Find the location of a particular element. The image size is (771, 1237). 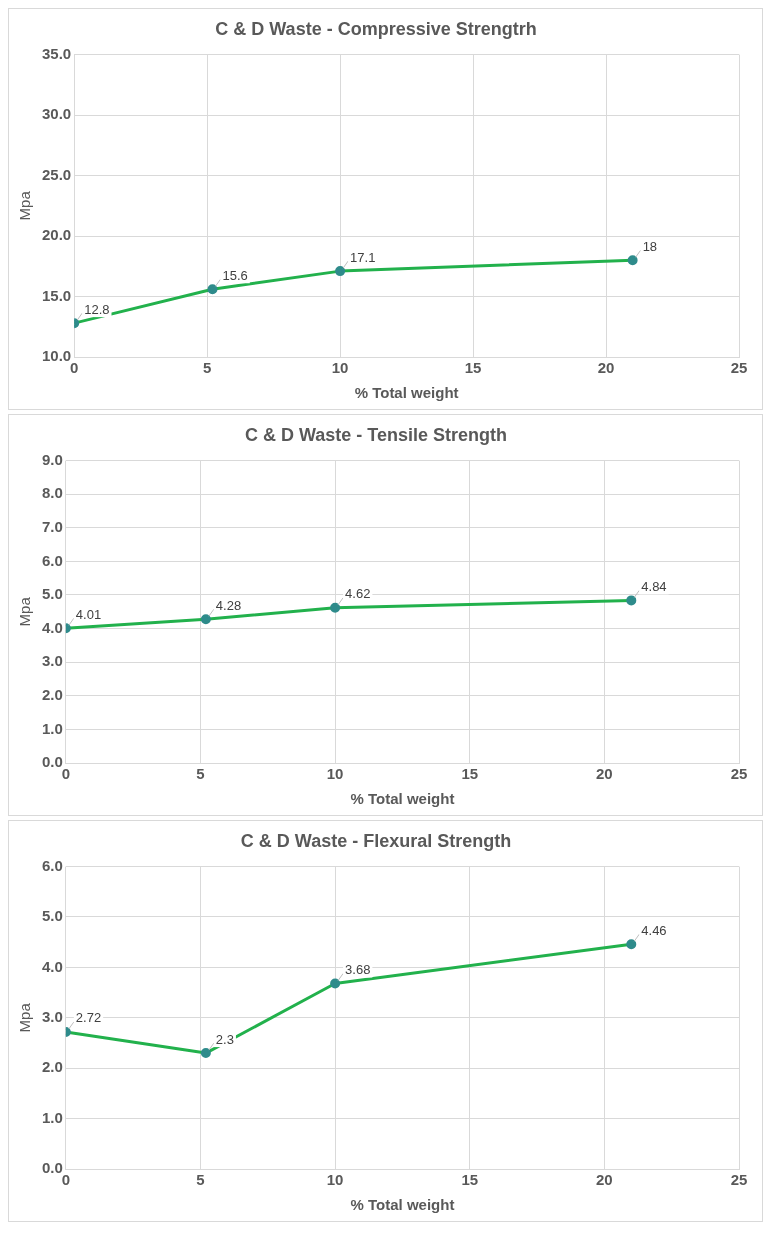

data-label: 4.84 is located at coordinates (654, 586).